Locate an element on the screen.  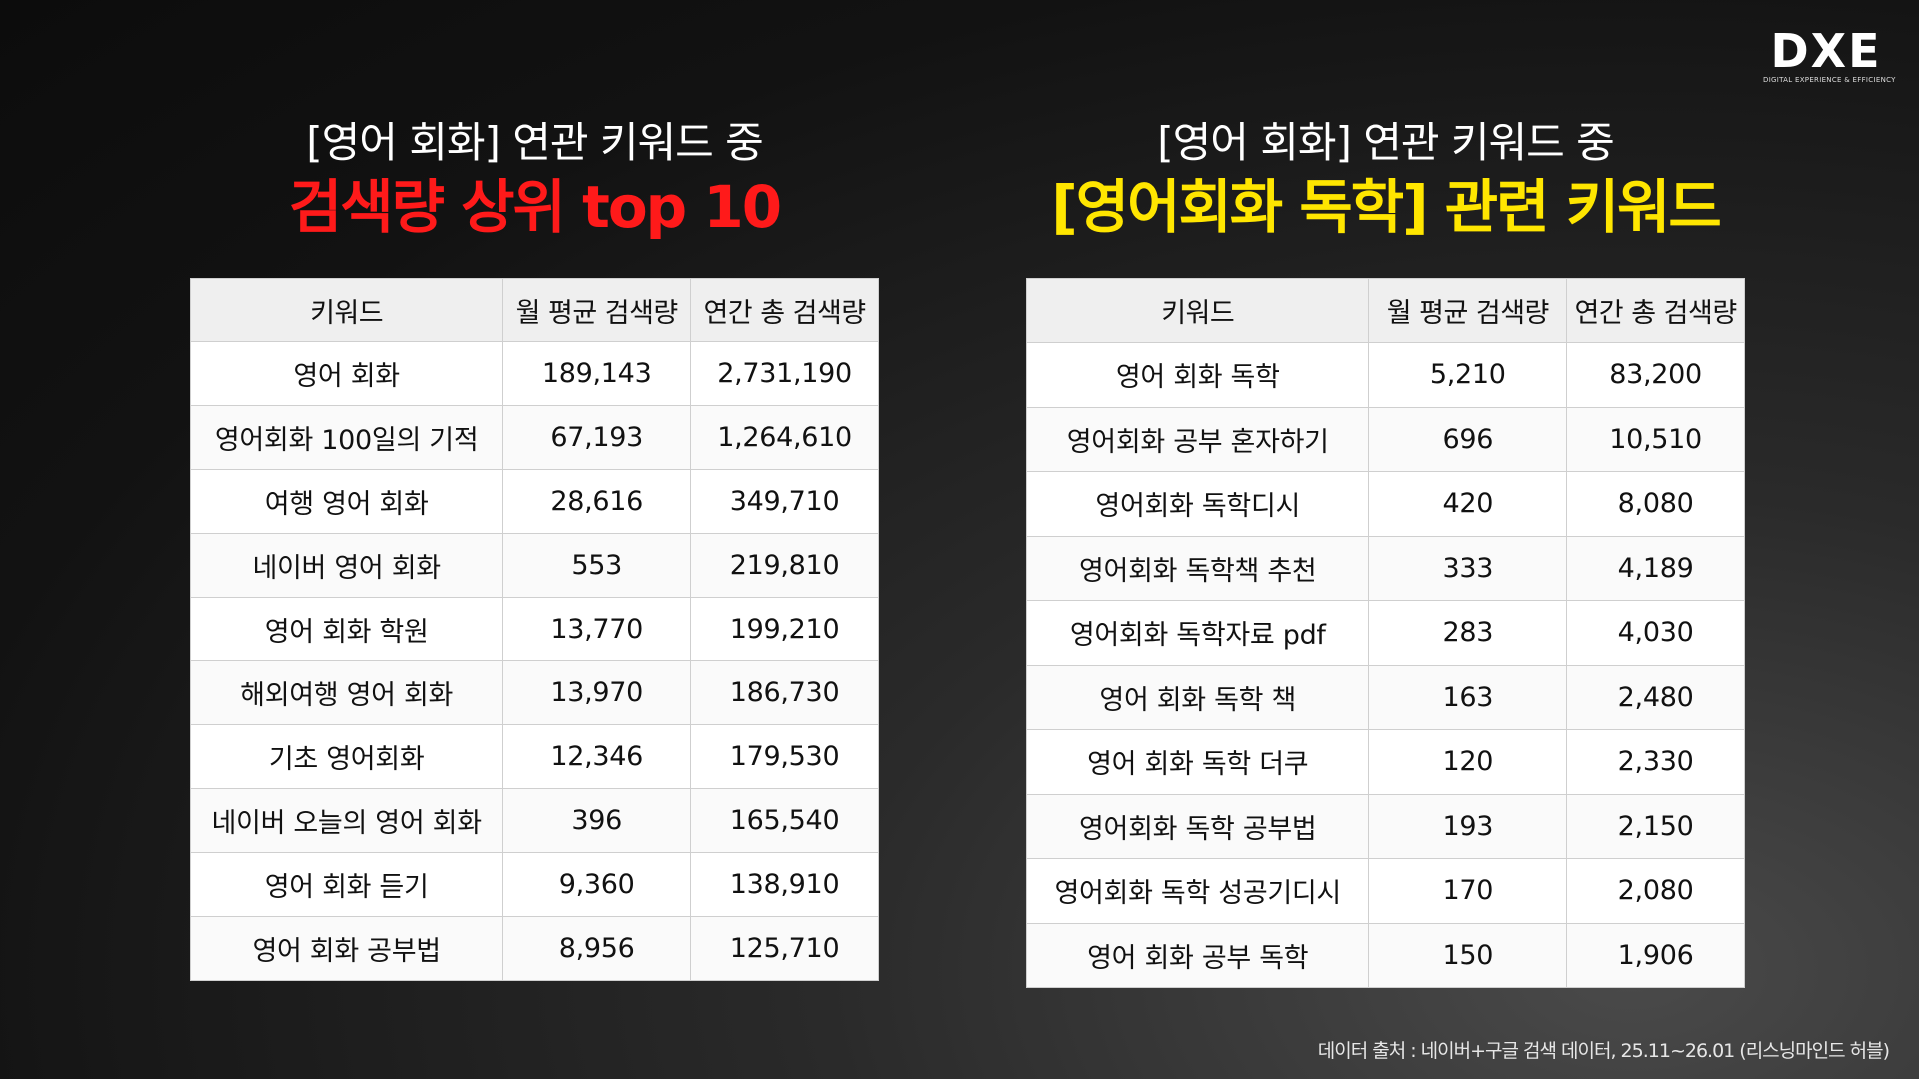
annual-volume-cell: 125,710 is located at coordinates (784, 948).